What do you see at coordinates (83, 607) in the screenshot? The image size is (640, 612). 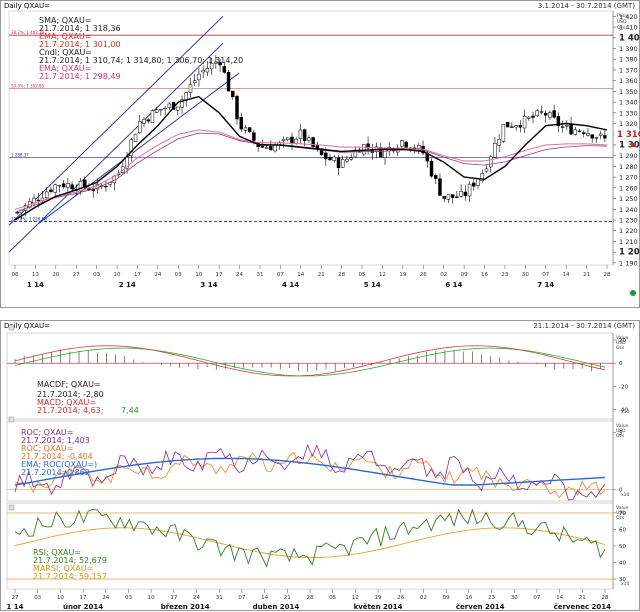 I see `month-label: únor 2014` at bounding box center [83, 607].